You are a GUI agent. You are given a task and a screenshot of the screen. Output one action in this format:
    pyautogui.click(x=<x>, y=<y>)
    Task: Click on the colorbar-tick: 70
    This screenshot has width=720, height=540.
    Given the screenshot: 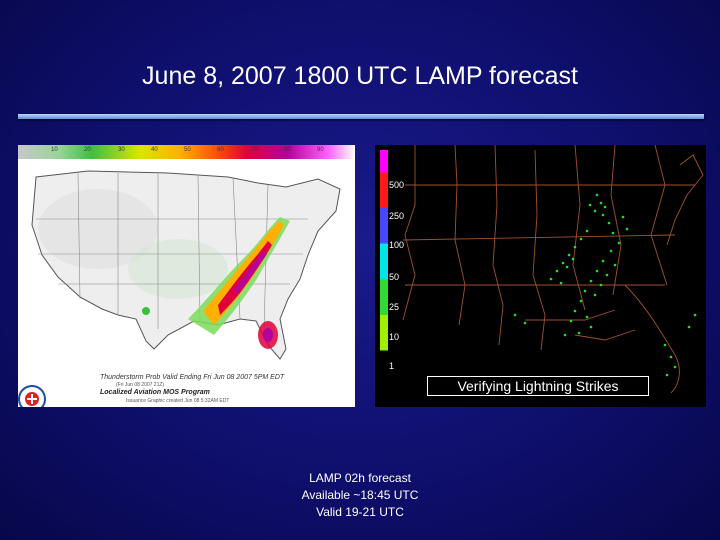 What is the action you would take?
    pyautogui.click(x=254, y=150)
    